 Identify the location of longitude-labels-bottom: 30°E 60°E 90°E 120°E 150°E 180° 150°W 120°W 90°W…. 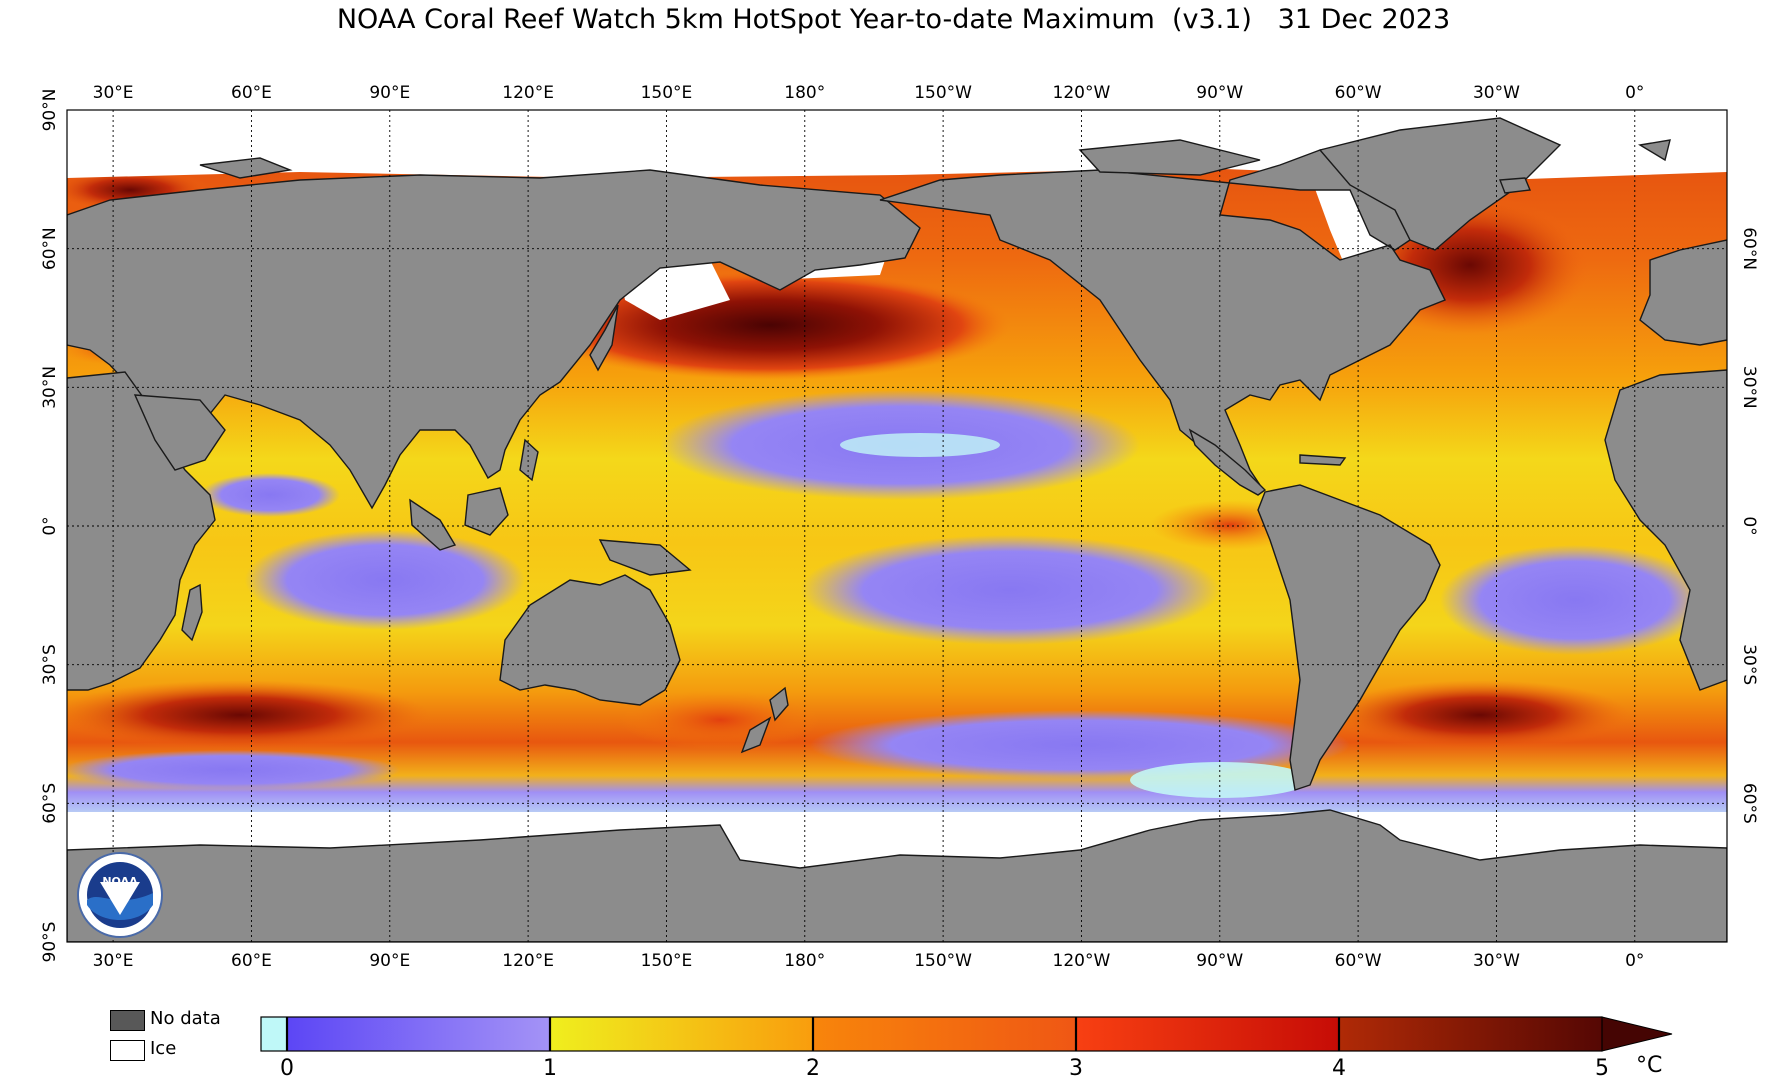
(869, 961).